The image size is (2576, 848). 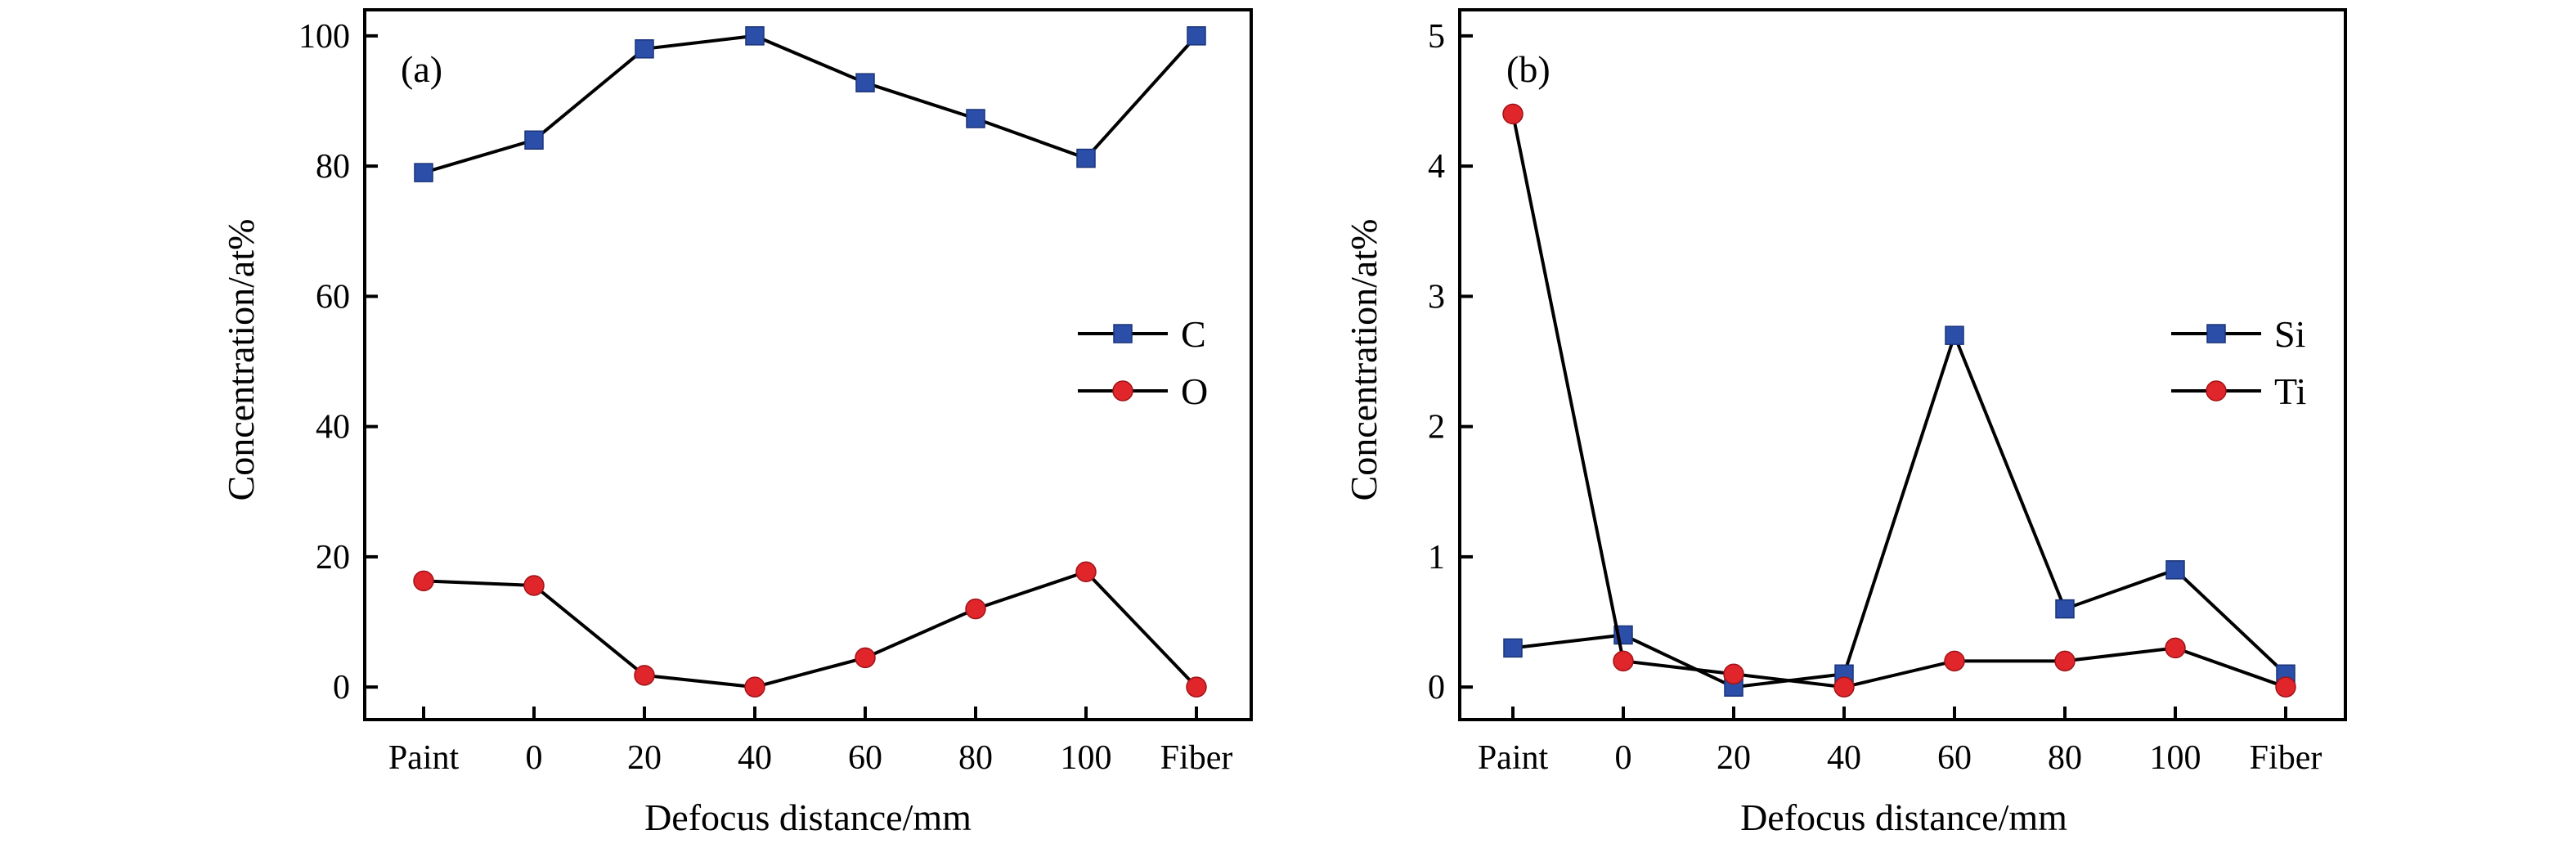 What do you see at coordinates (2286, 758) in the screenshot?
I see `x-tick-label-b: Fiber` at bounding box center [2286, 758].